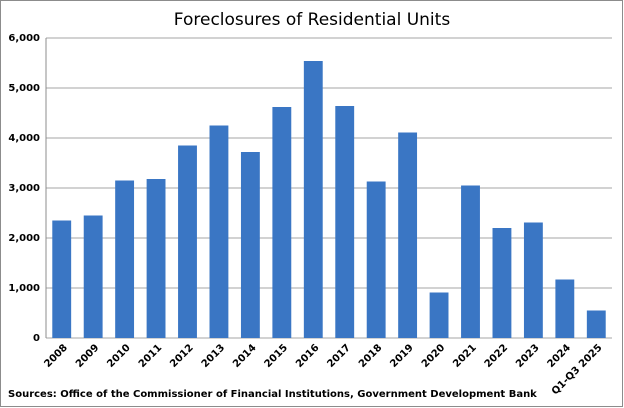  Describe the element at coordinates (24, 38) in the screenshot. I see `y-tick-label: 6,000` at that location.